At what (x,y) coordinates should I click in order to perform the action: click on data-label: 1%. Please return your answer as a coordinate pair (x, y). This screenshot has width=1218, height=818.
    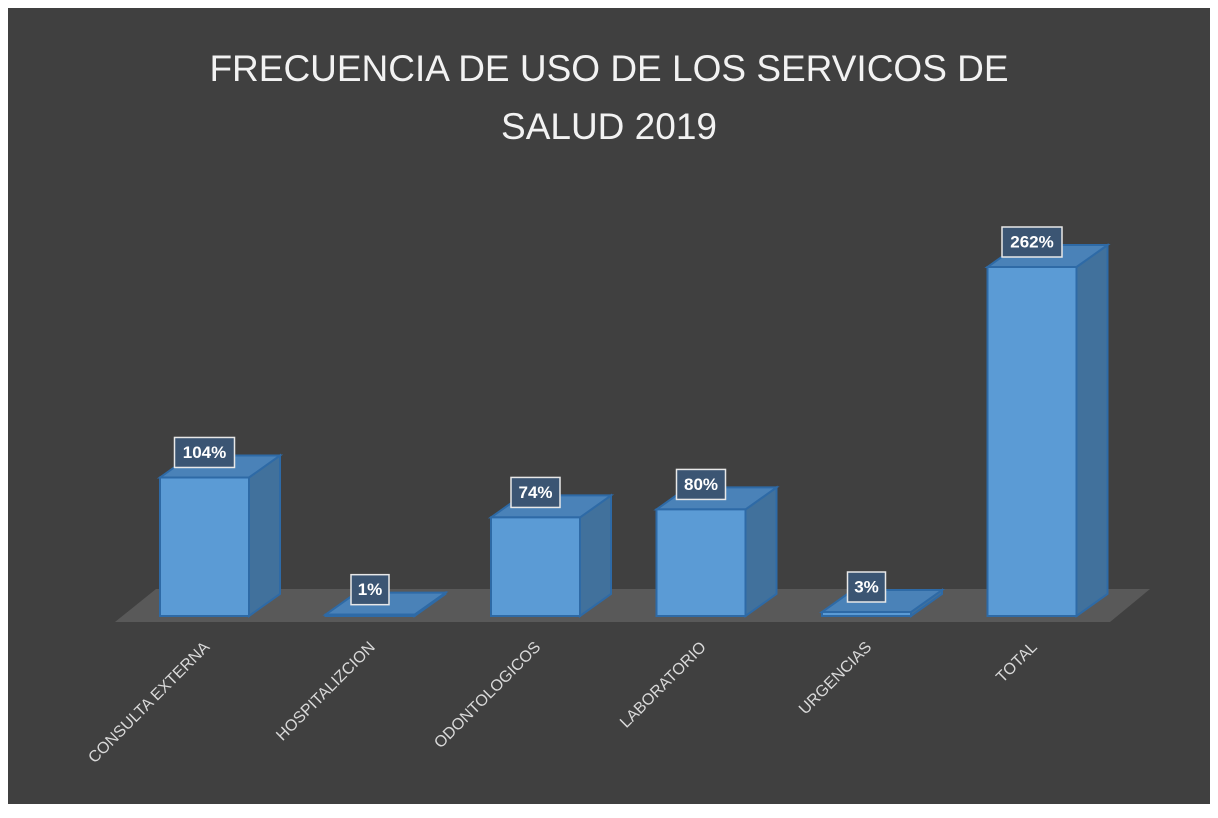
    Looking at the image, I should click on (370, 589).